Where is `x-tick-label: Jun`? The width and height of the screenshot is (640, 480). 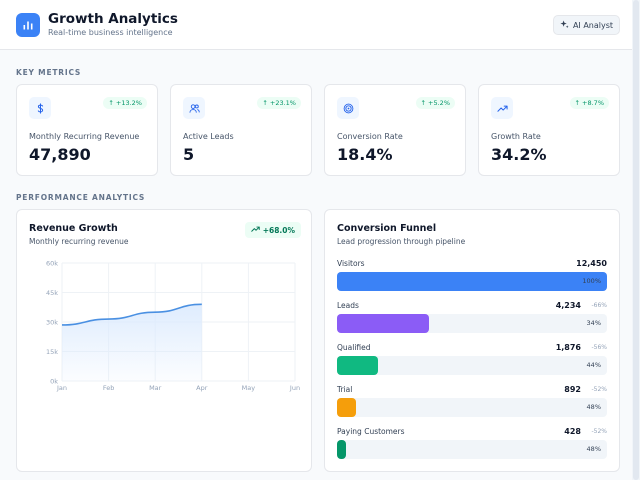
x-tick-label: Jun is located at coordinates (294, 388).